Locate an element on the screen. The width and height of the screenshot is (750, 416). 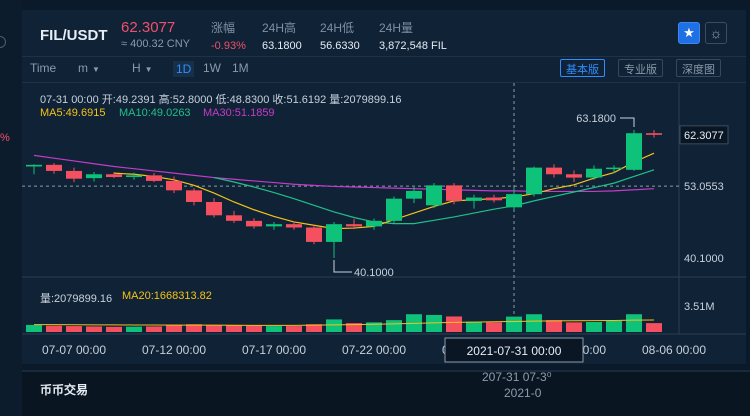
ma10-legend: MA10:49.0263 is located at coordinates (155, 113).